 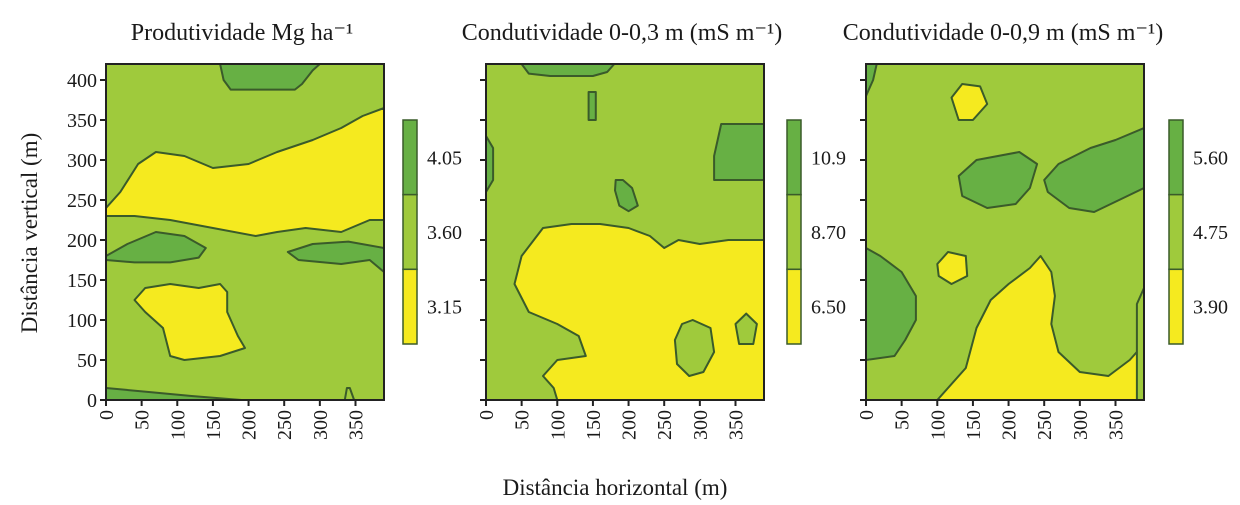 What do you see at coordinates (82, 81) in the screenshot?
I see `y-tick-label: 400` at bounding box center [82, 81].